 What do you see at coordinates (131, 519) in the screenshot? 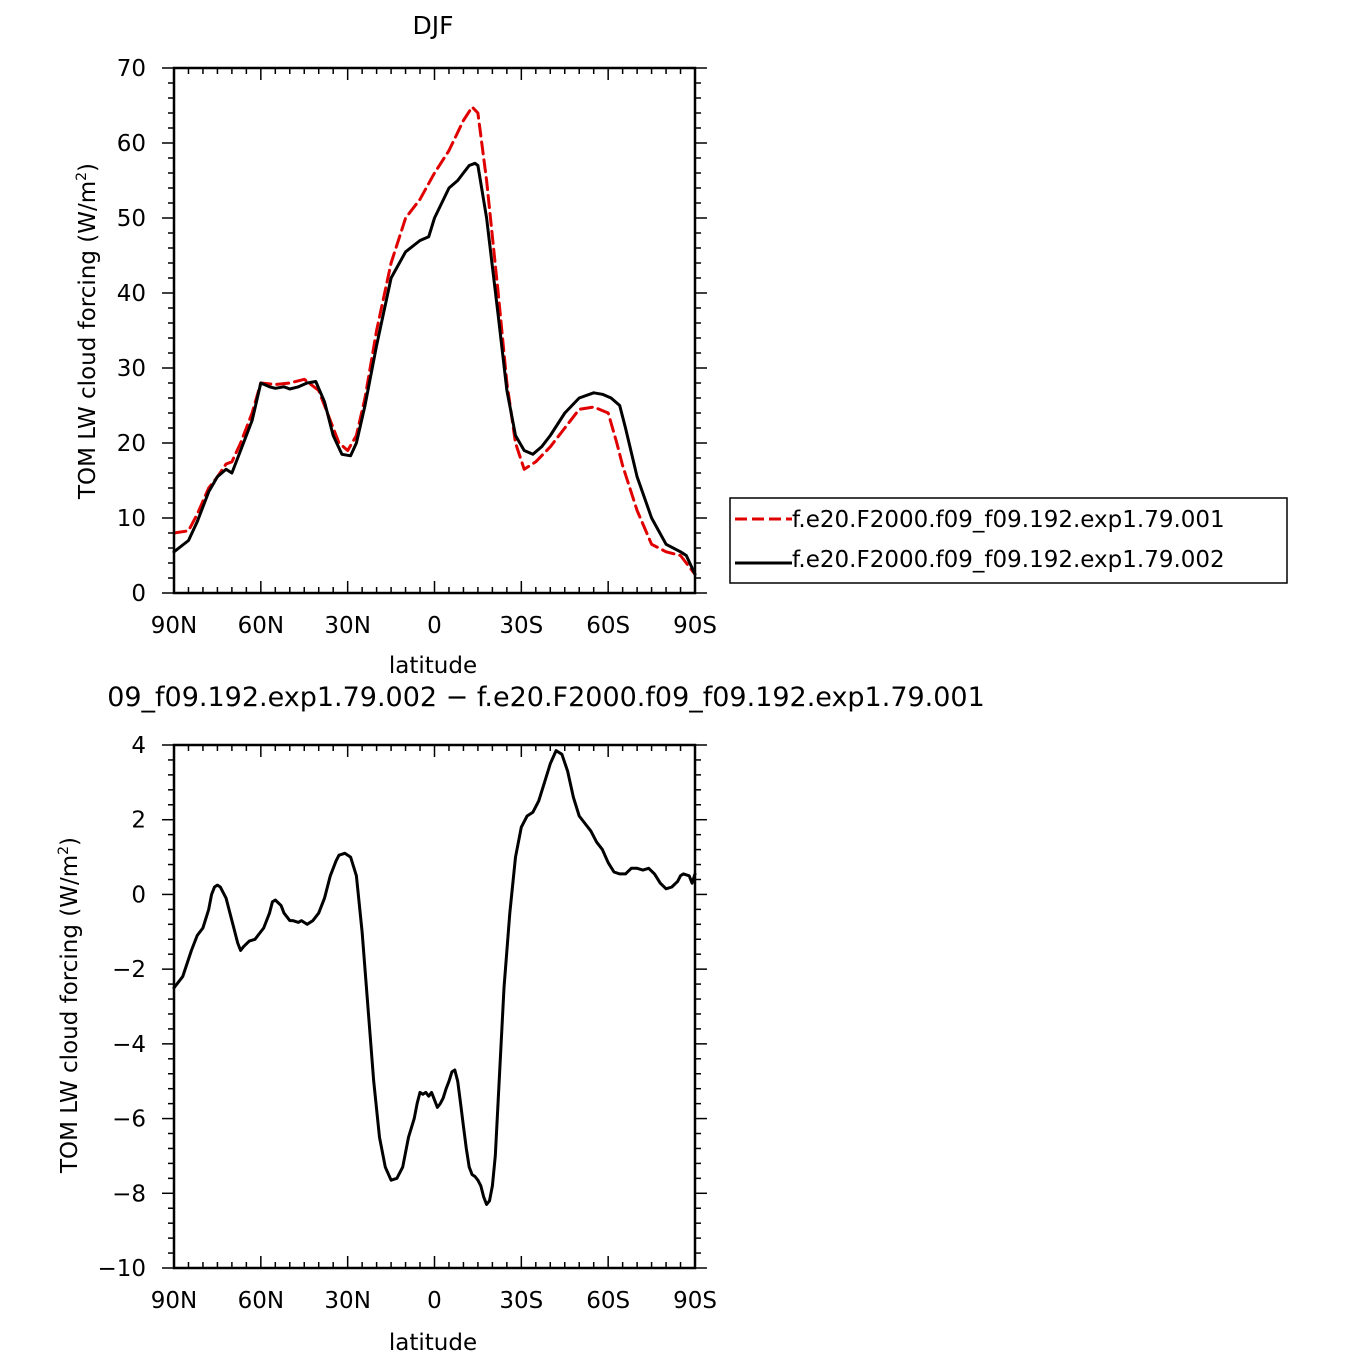
I see `y-tick-label: 10` at bounding box center [131, 519].